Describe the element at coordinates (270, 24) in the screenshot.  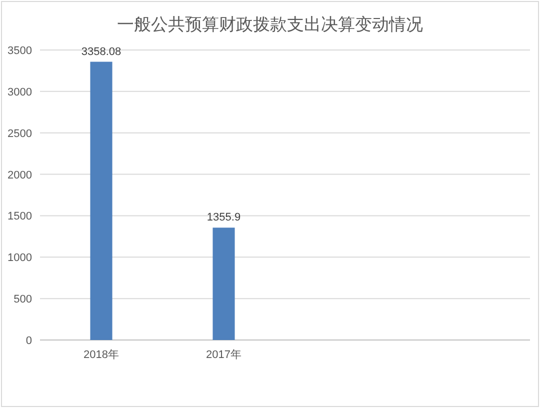
I see `chart-title: 一般公共预算财政拨款支出决算变动情况` at that location.